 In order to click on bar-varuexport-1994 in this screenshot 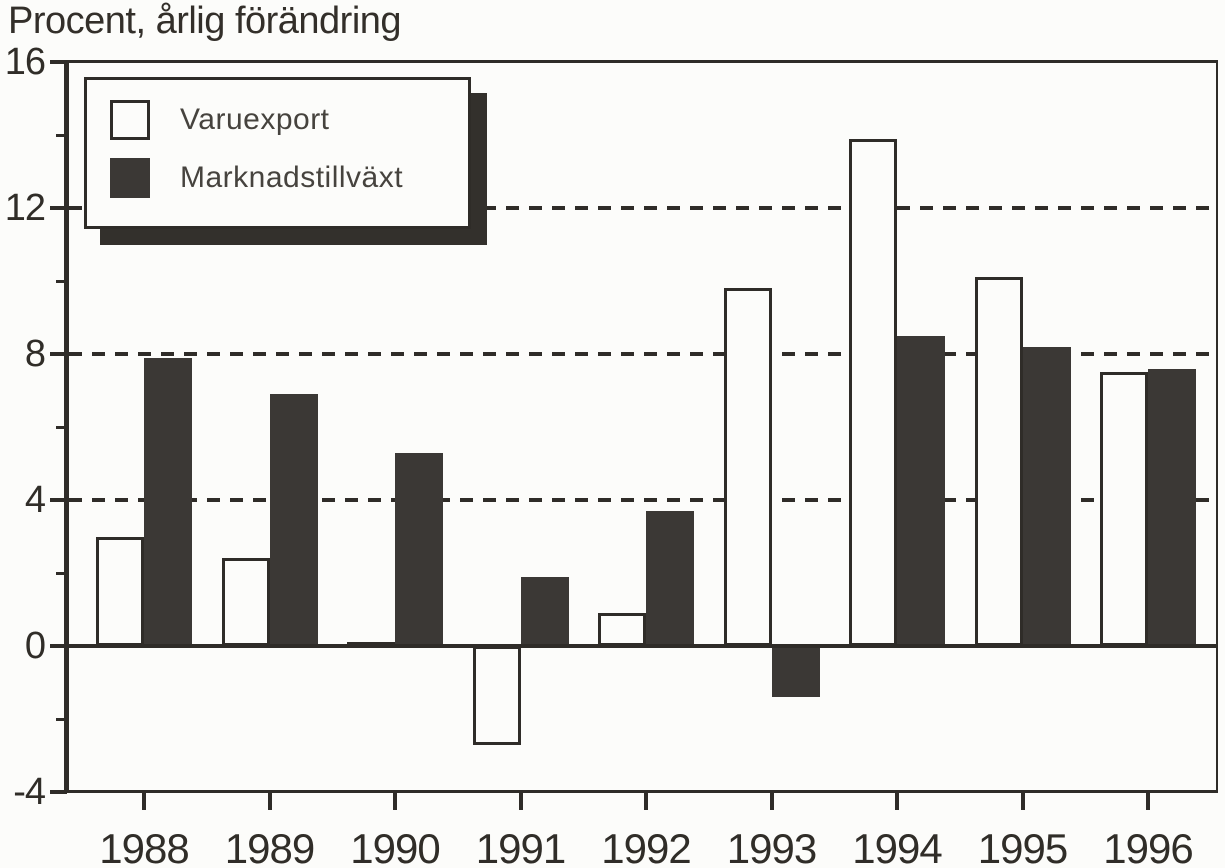, I will do `click(873, 392)`.